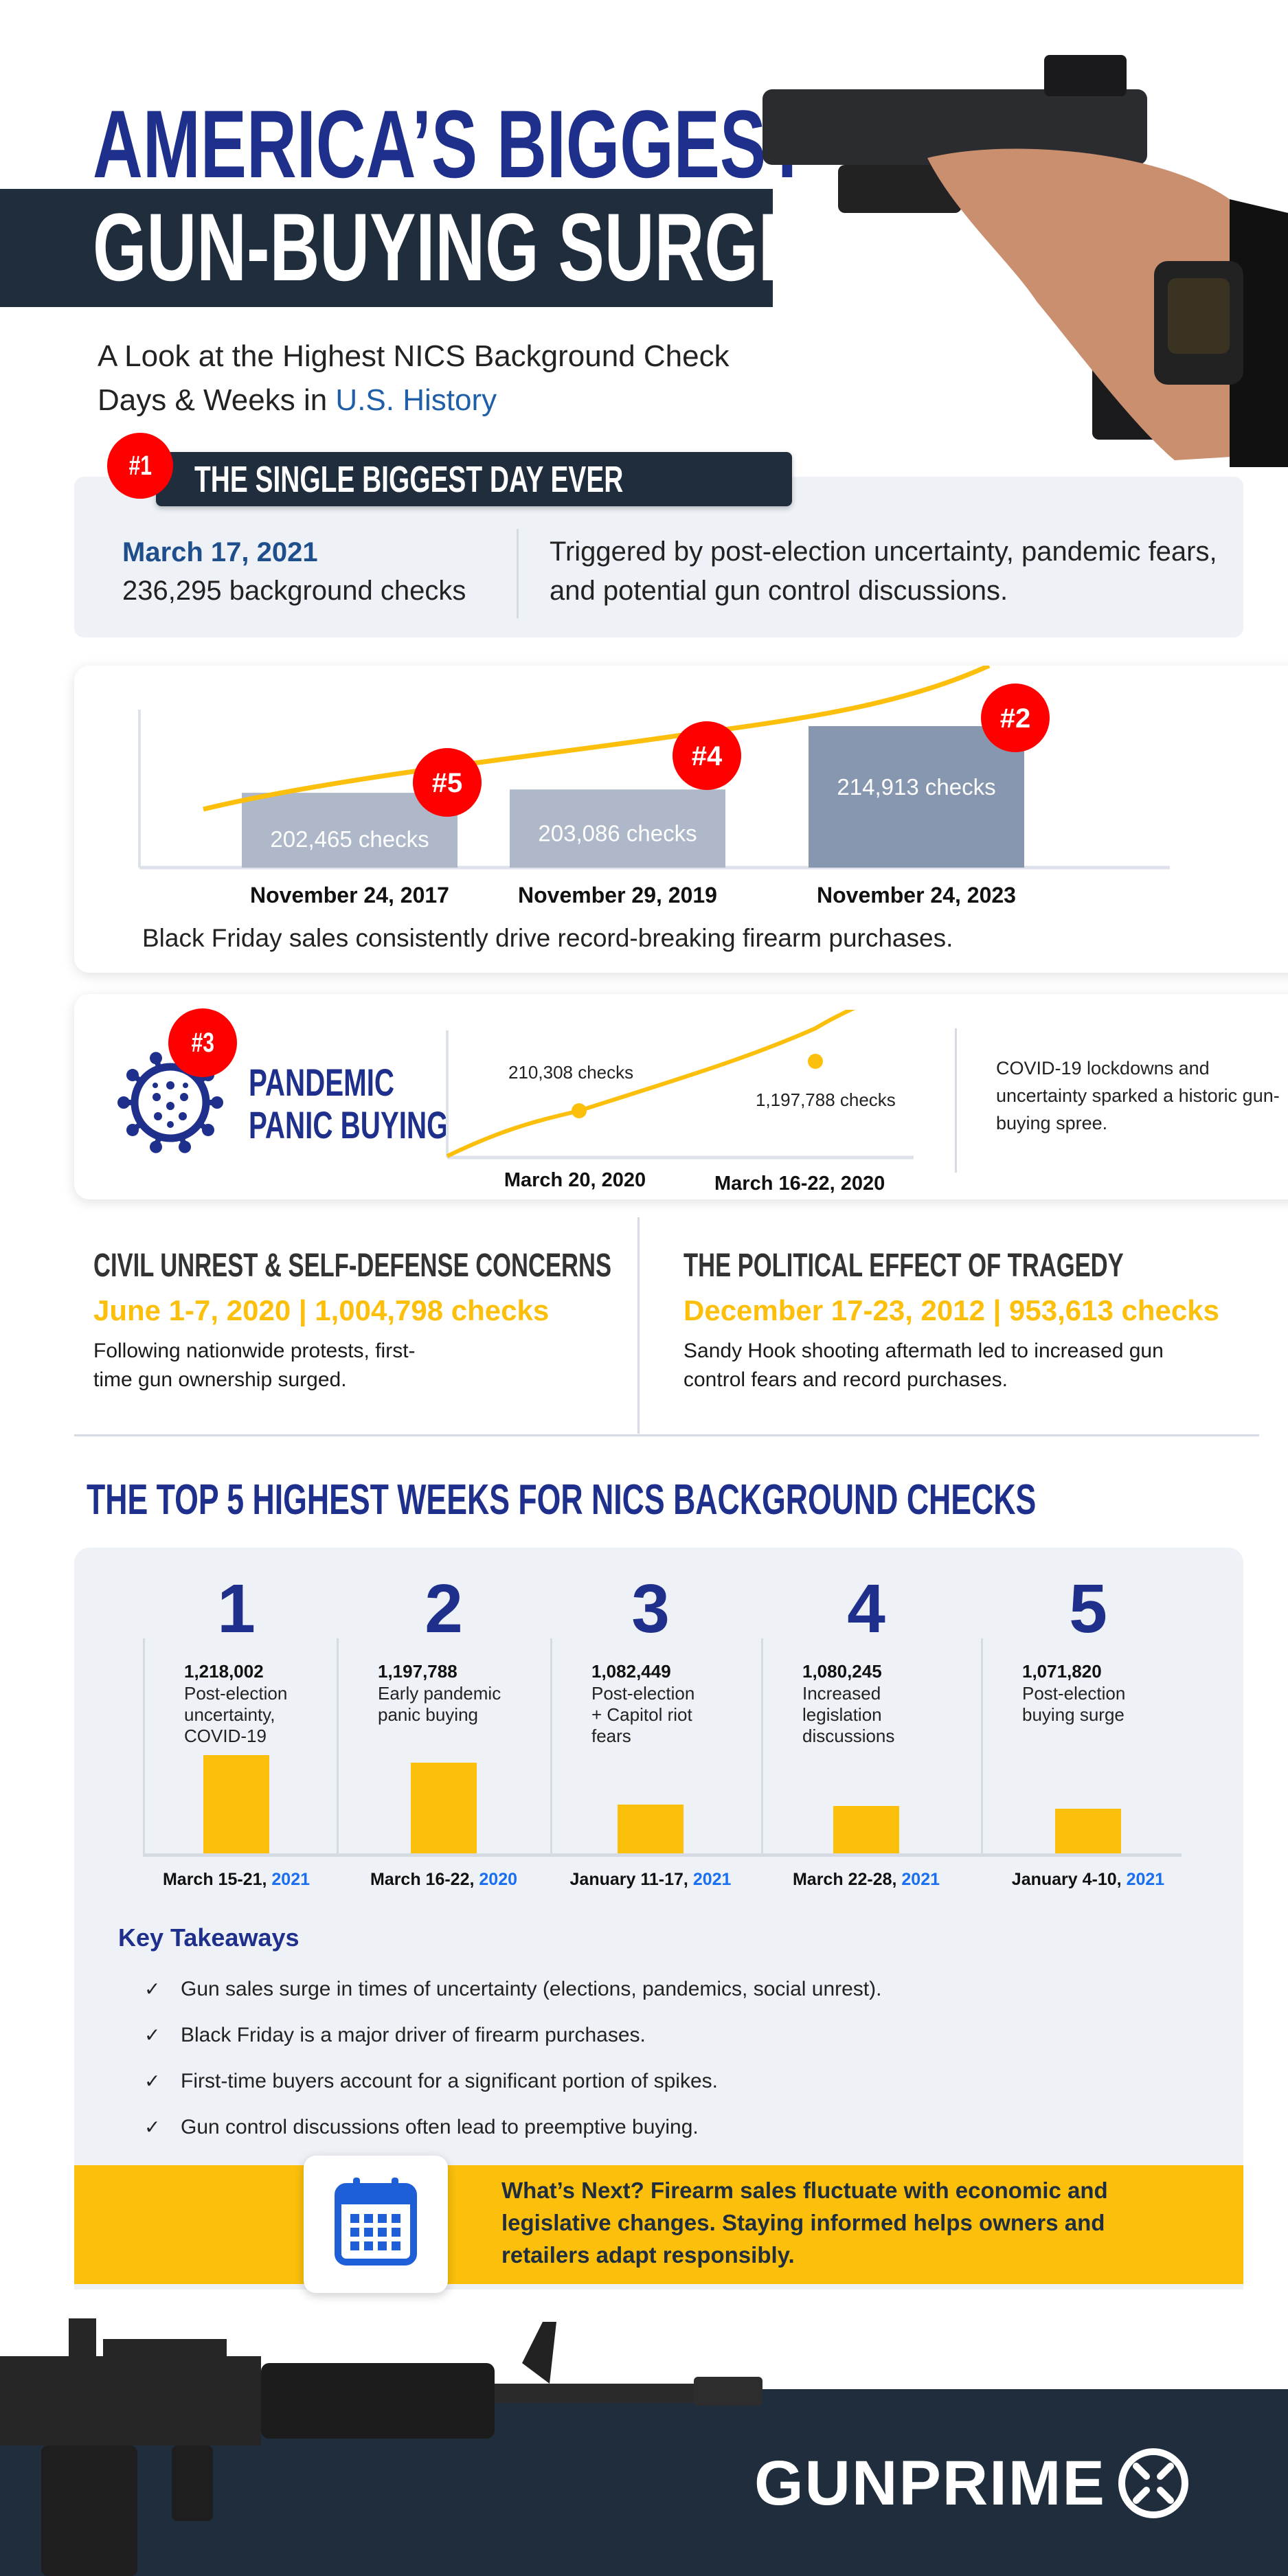 This screenshot has width=1288, height=2576. What do you see at coordinates (1153, 2483) in the screenshot?
I see `crosshair-logo-icon` at bounding box center [1153, 2483].